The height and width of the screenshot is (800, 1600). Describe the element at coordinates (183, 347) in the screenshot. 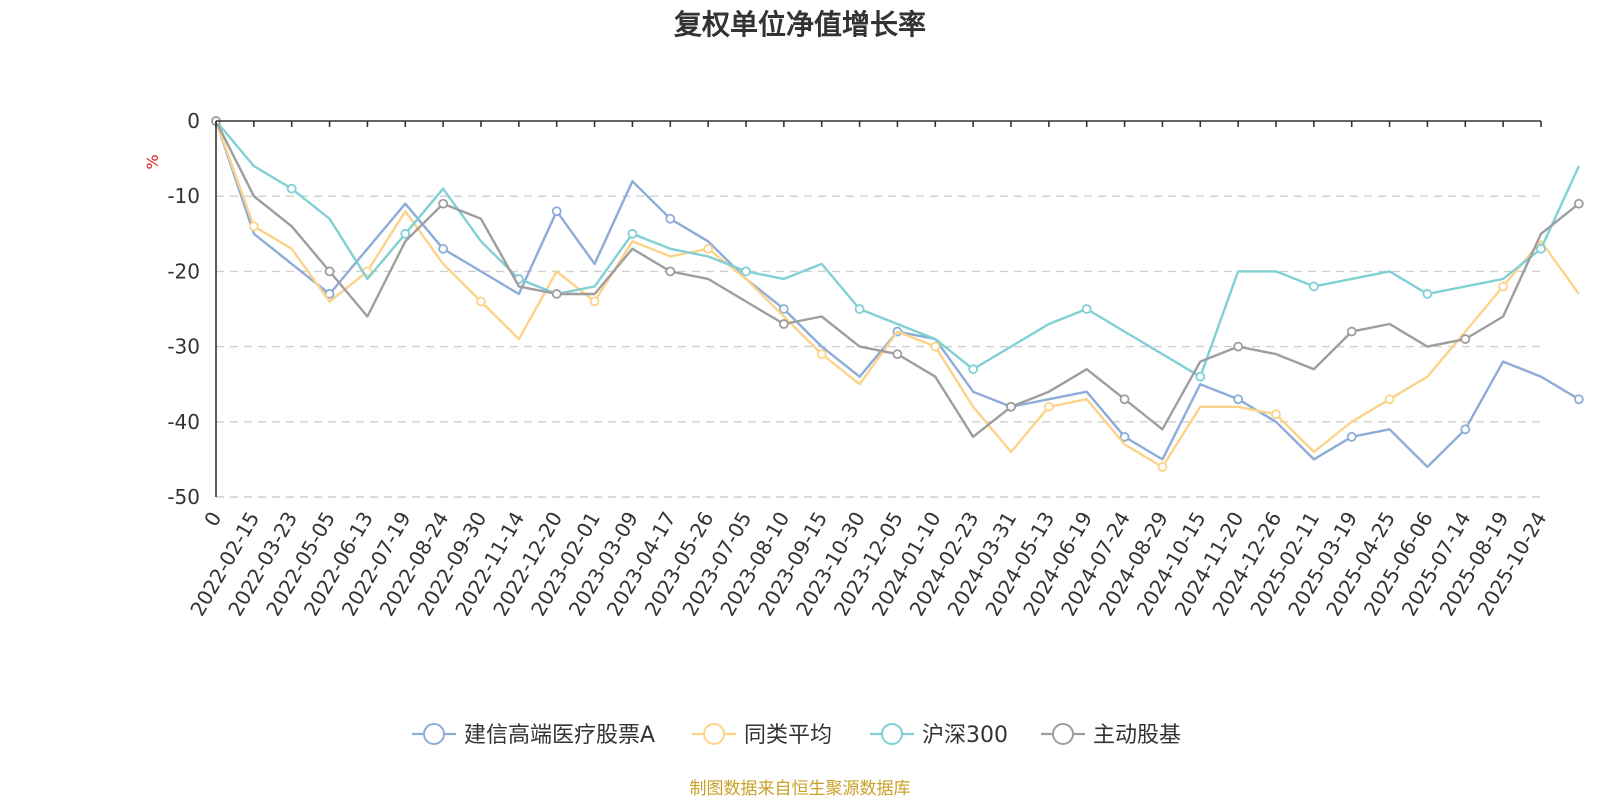

I see `y-tick-label: -30` at that location.